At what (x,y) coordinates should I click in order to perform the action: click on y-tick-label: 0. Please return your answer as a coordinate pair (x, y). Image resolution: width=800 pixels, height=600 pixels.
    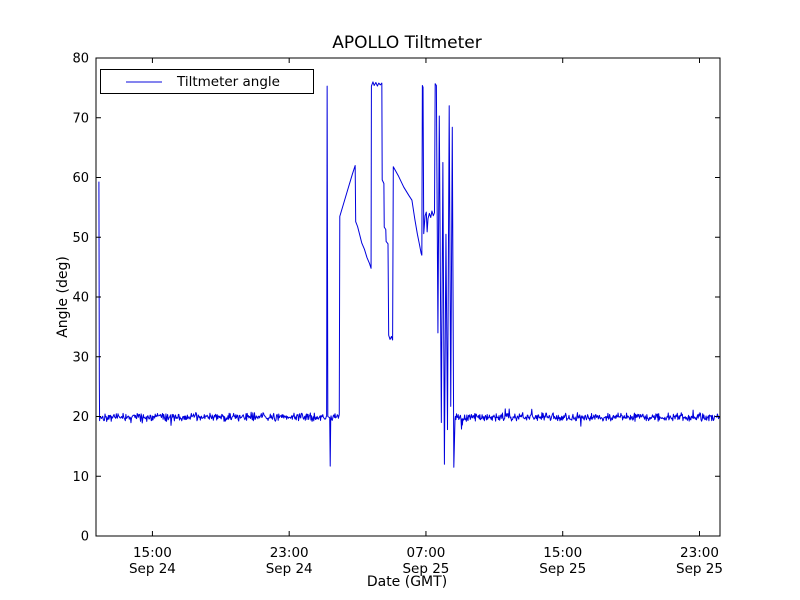
    Looking at the image, I should click on (85, 537).